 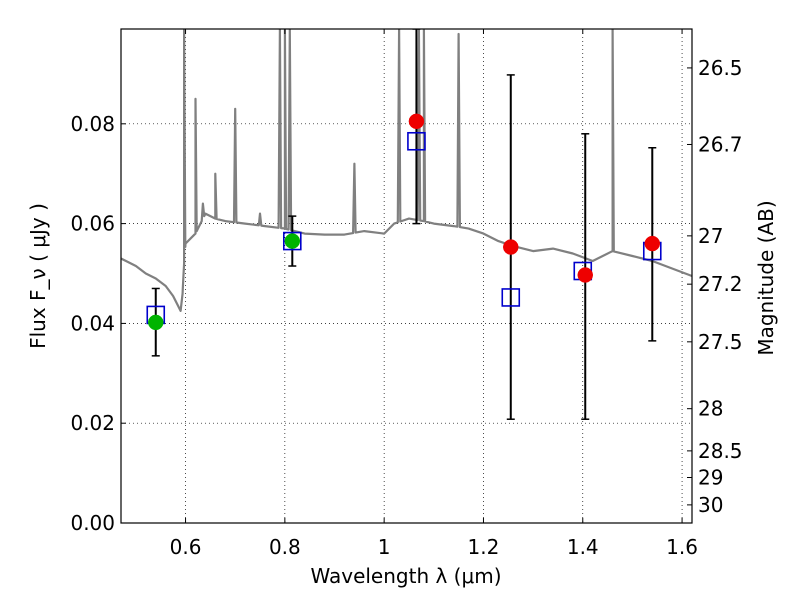 I want to click on magnitude-axis-ticks: 26.5 26.7 27 27.2 27.5 28 28.529 30, so click(x=715, y=286).